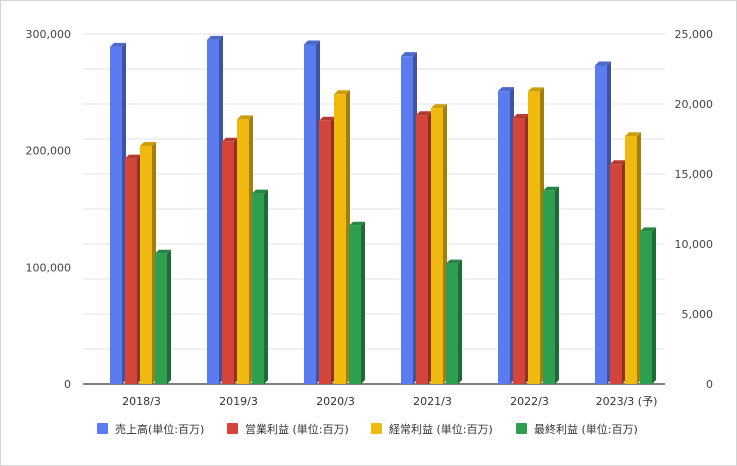 This screenshot has height=466, width=737. Describe the element at coordinates (67, 384) in the screenshot. I see `y-left-tick-label: 0` at that location.